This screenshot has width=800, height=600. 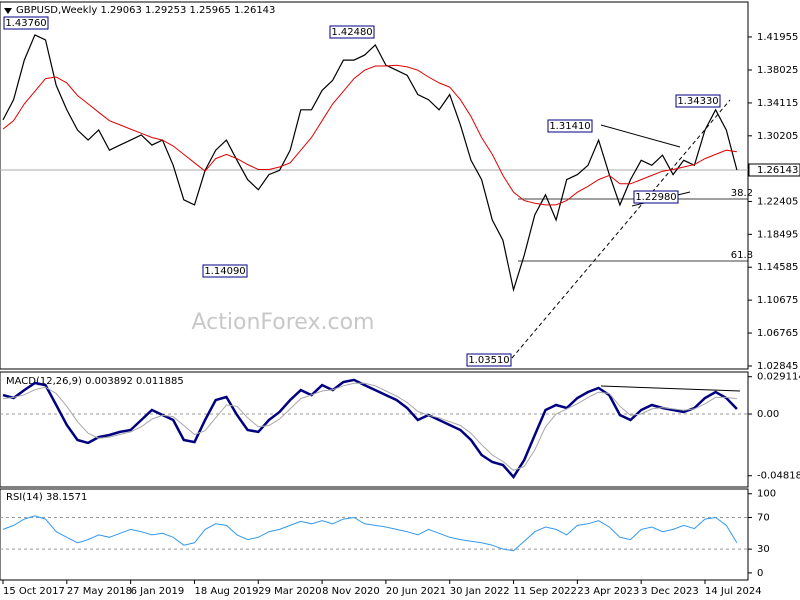 I want to click on annotation: 1.22980, so click(x=655, y=197).